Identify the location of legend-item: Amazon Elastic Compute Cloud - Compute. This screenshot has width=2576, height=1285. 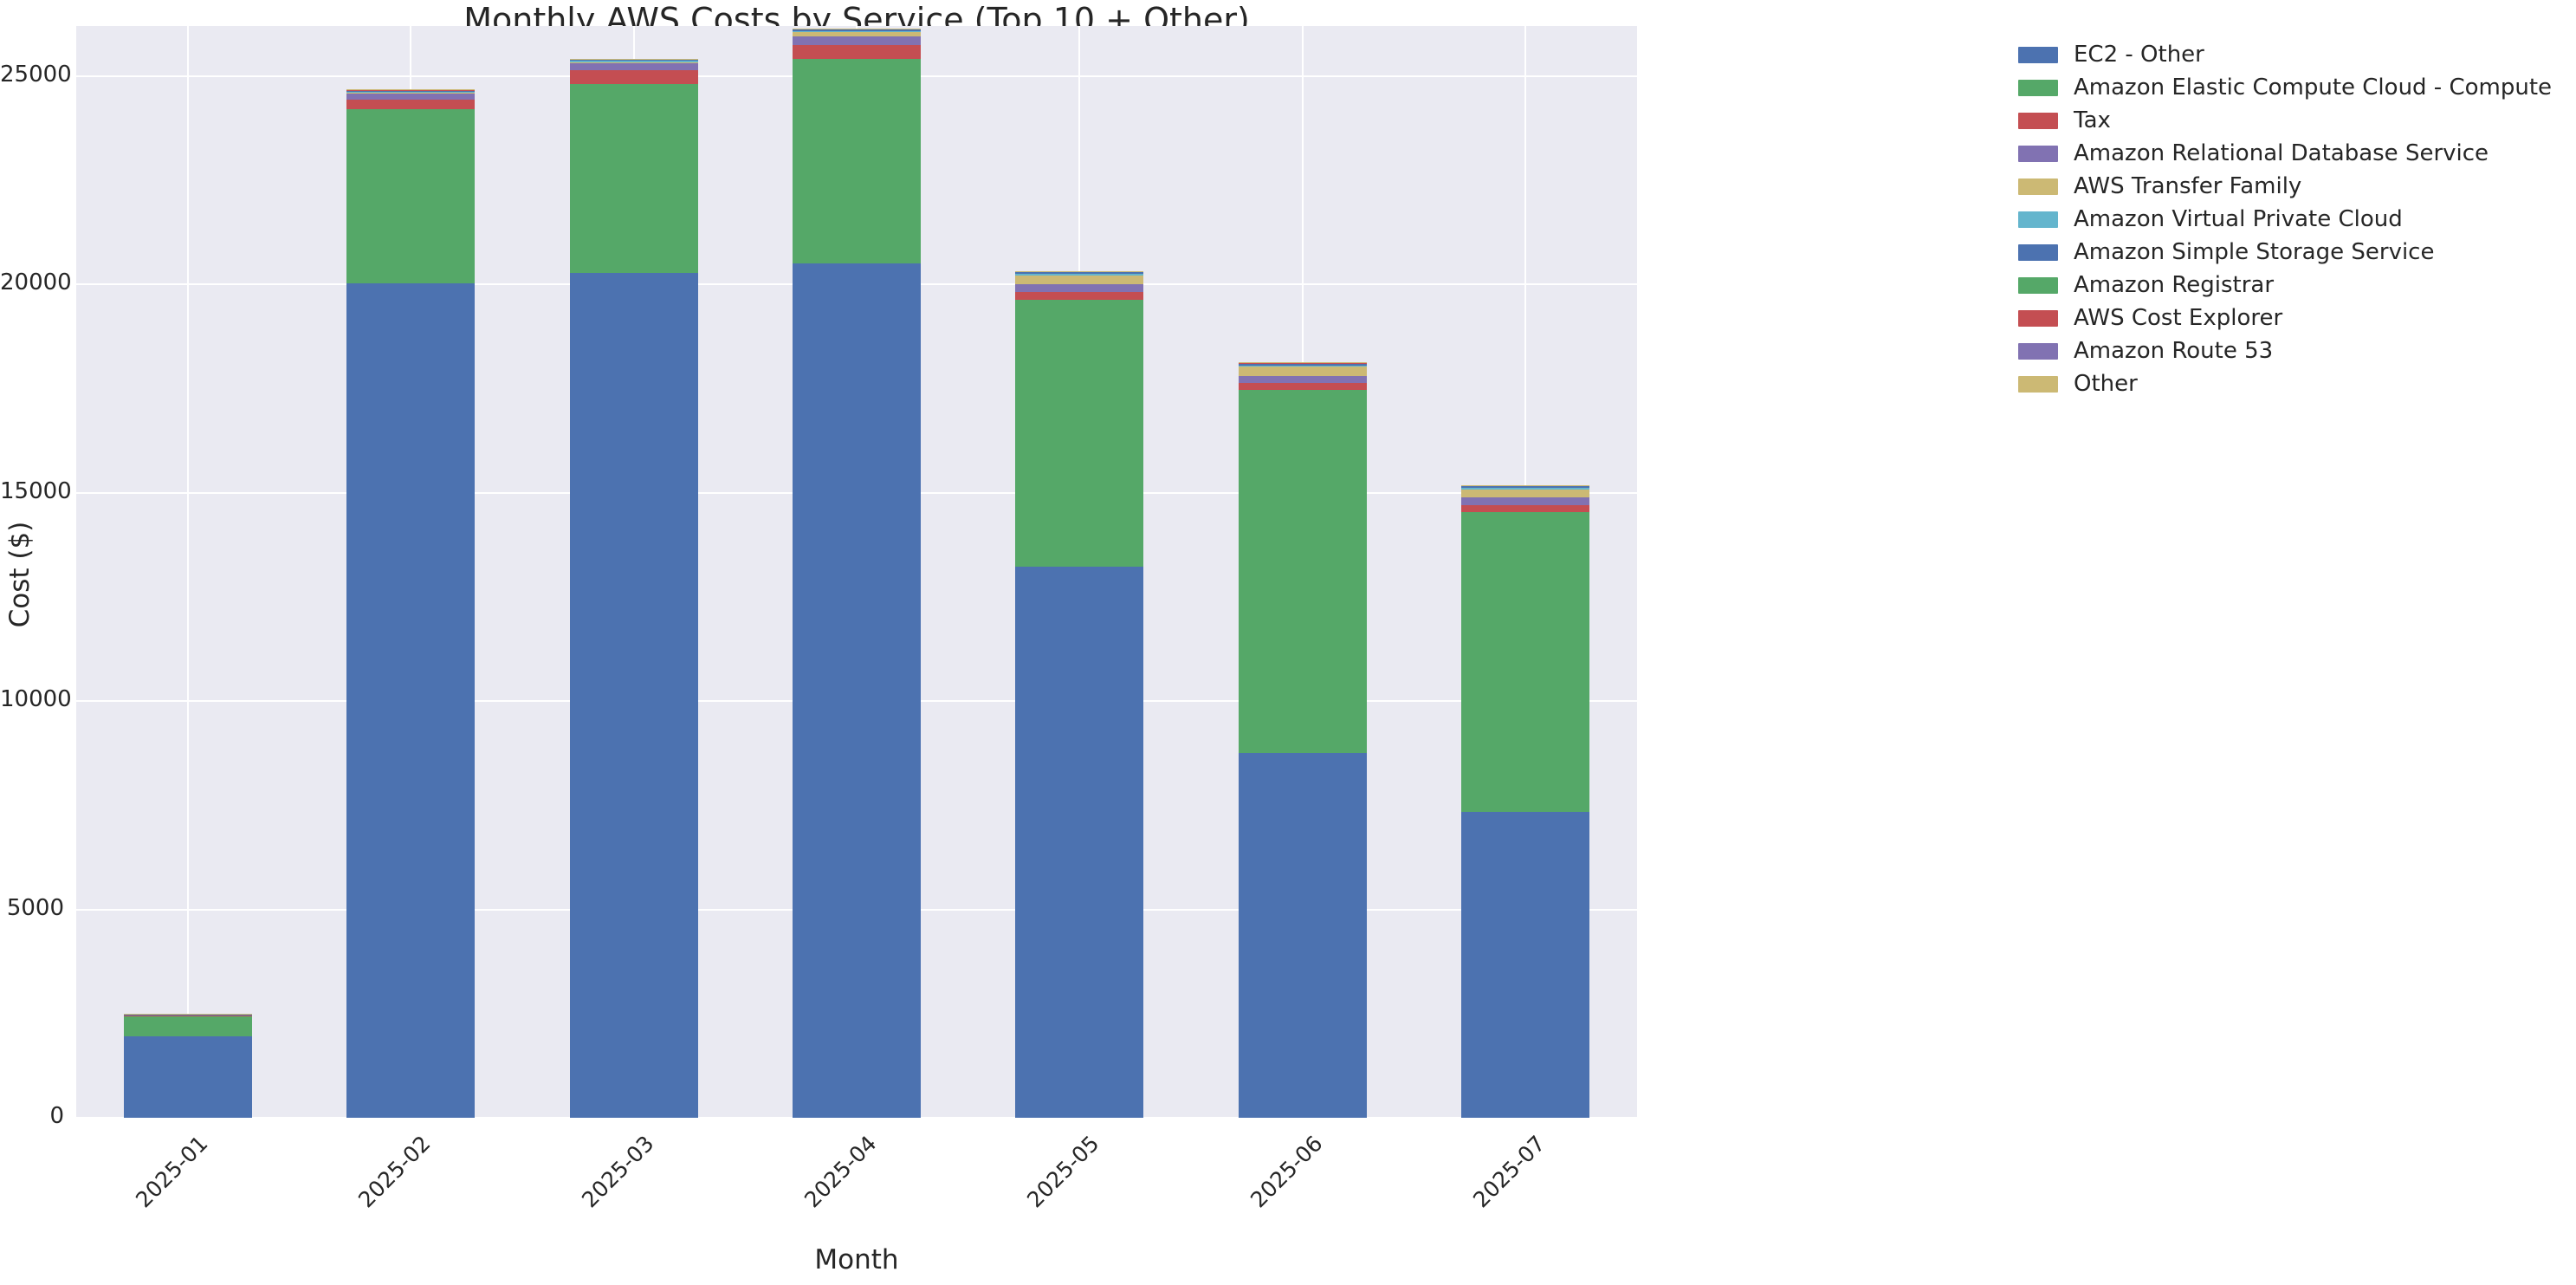
(2295, 87).